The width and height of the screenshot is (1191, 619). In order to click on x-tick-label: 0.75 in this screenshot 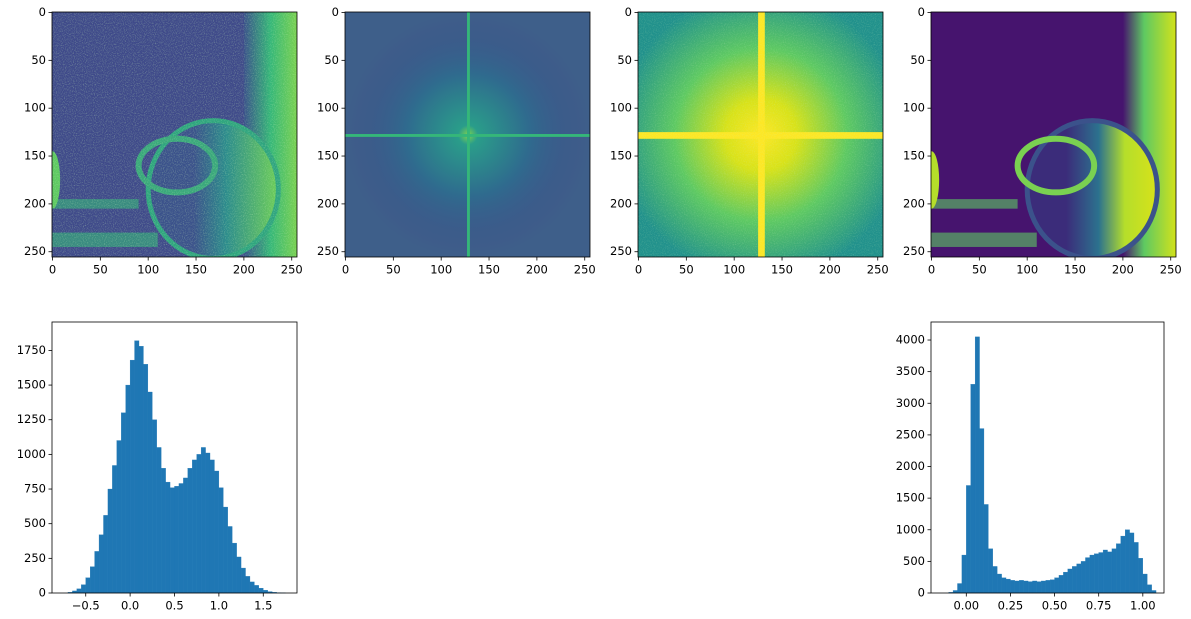, I will do `click(1099, 606)`.